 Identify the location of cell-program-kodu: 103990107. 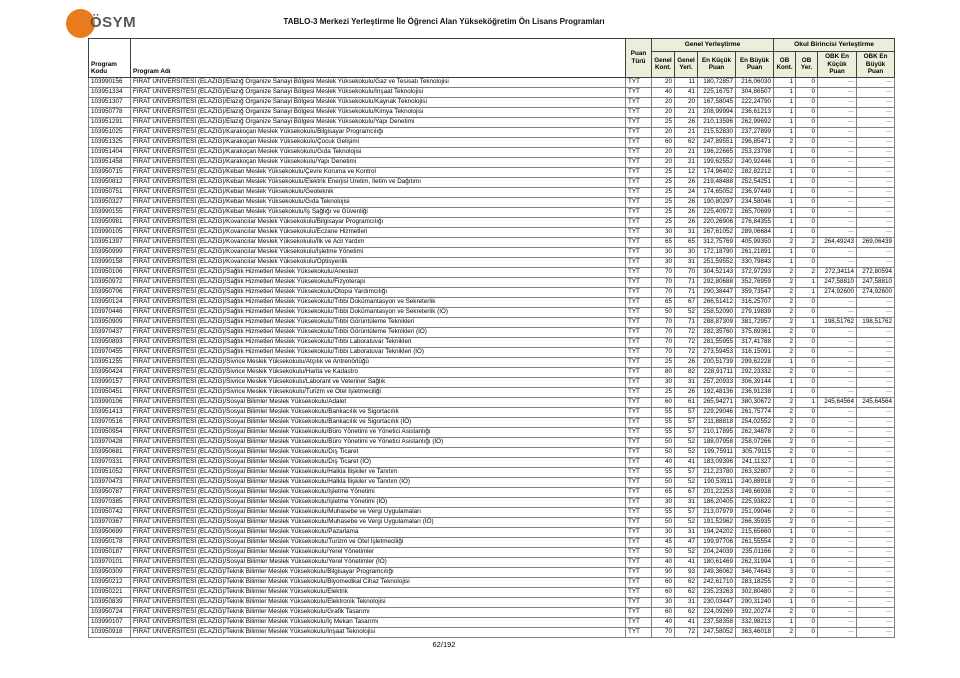
(109, 622).